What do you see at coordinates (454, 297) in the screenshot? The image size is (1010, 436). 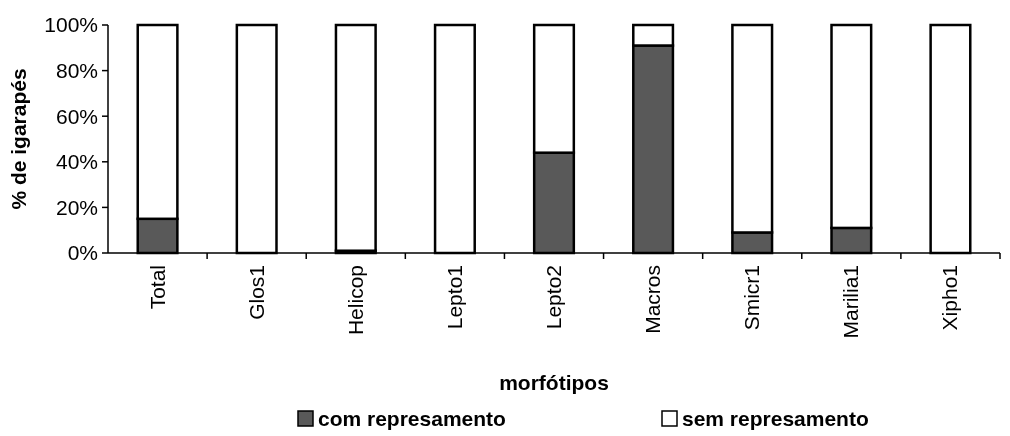 I see `x-tick-label: Lepto1` at bounding box center [454, 297].